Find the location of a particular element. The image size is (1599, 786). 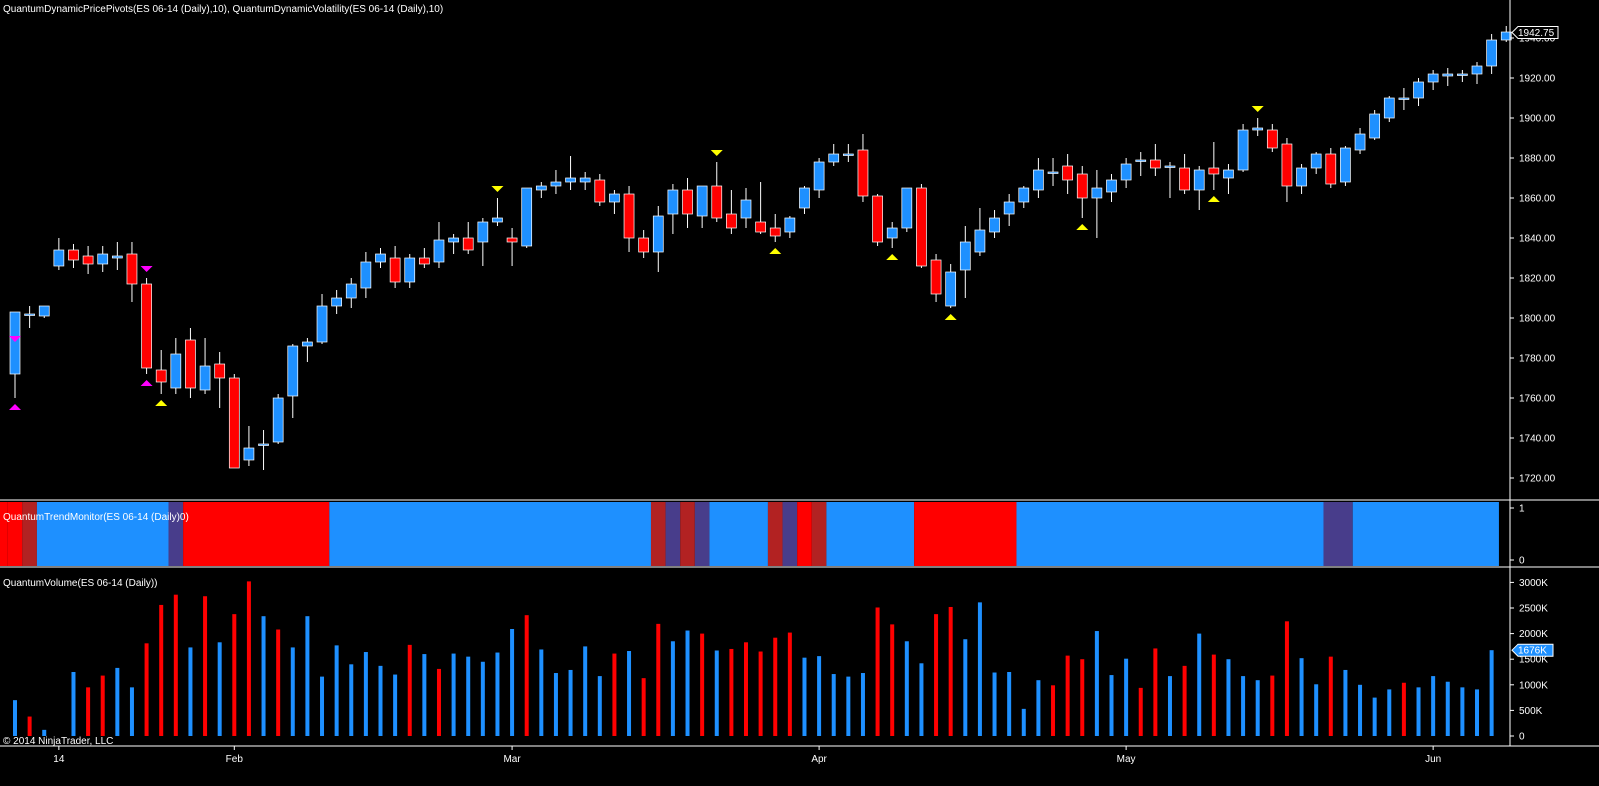

x-tick-label: Feb is located at coordinates (235, 759).